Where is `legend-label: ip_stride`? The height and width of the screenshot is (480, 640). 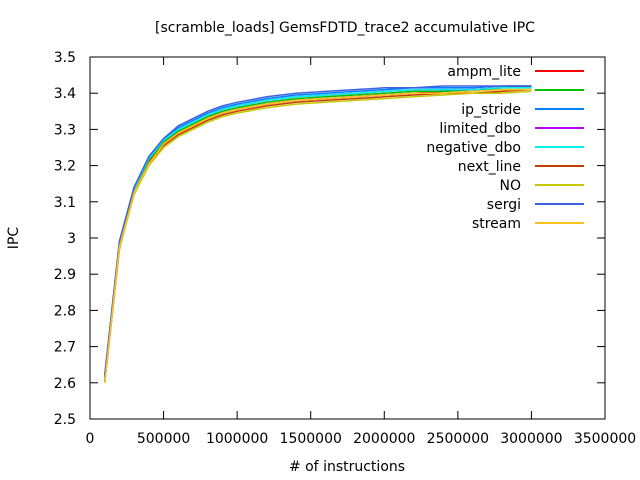
legend-label: ip_stride is located at coordinates (491, 110).